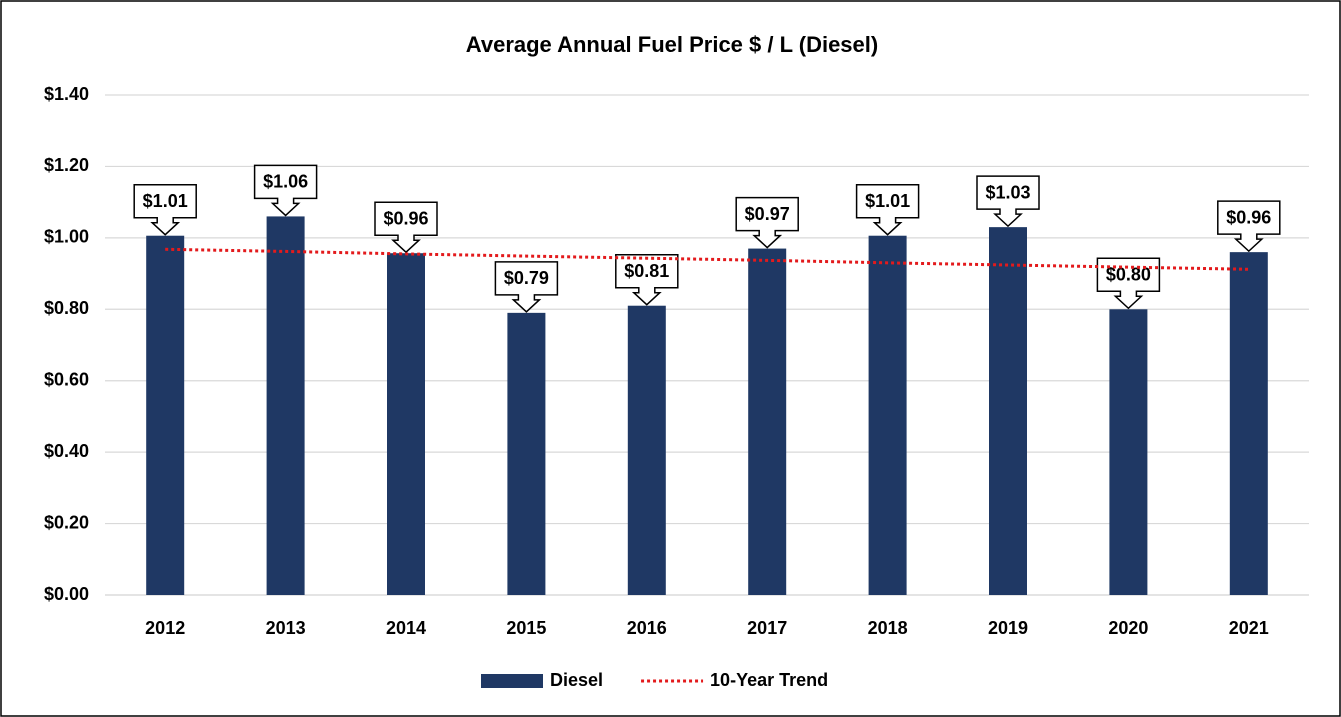 The height and width of the screenshot is (717, 1341). What do you see at coordinates (1128, 275) in the screenshot?
I see `data-label: $0.80` at bounding box center [1128, 275].